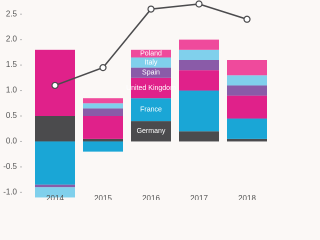  Describe the element at coordinates (12, 90) in the screenshot. I see `y-tick-label: 1.0` at that location.